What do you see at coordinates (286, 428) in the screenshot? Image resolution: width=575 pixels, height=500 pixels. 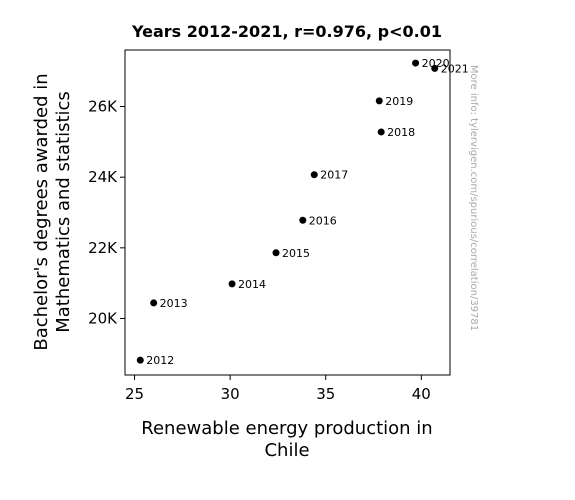 I see `x-axis-label-line-1: Renewable energy production in` at bounding box center [286, 428].